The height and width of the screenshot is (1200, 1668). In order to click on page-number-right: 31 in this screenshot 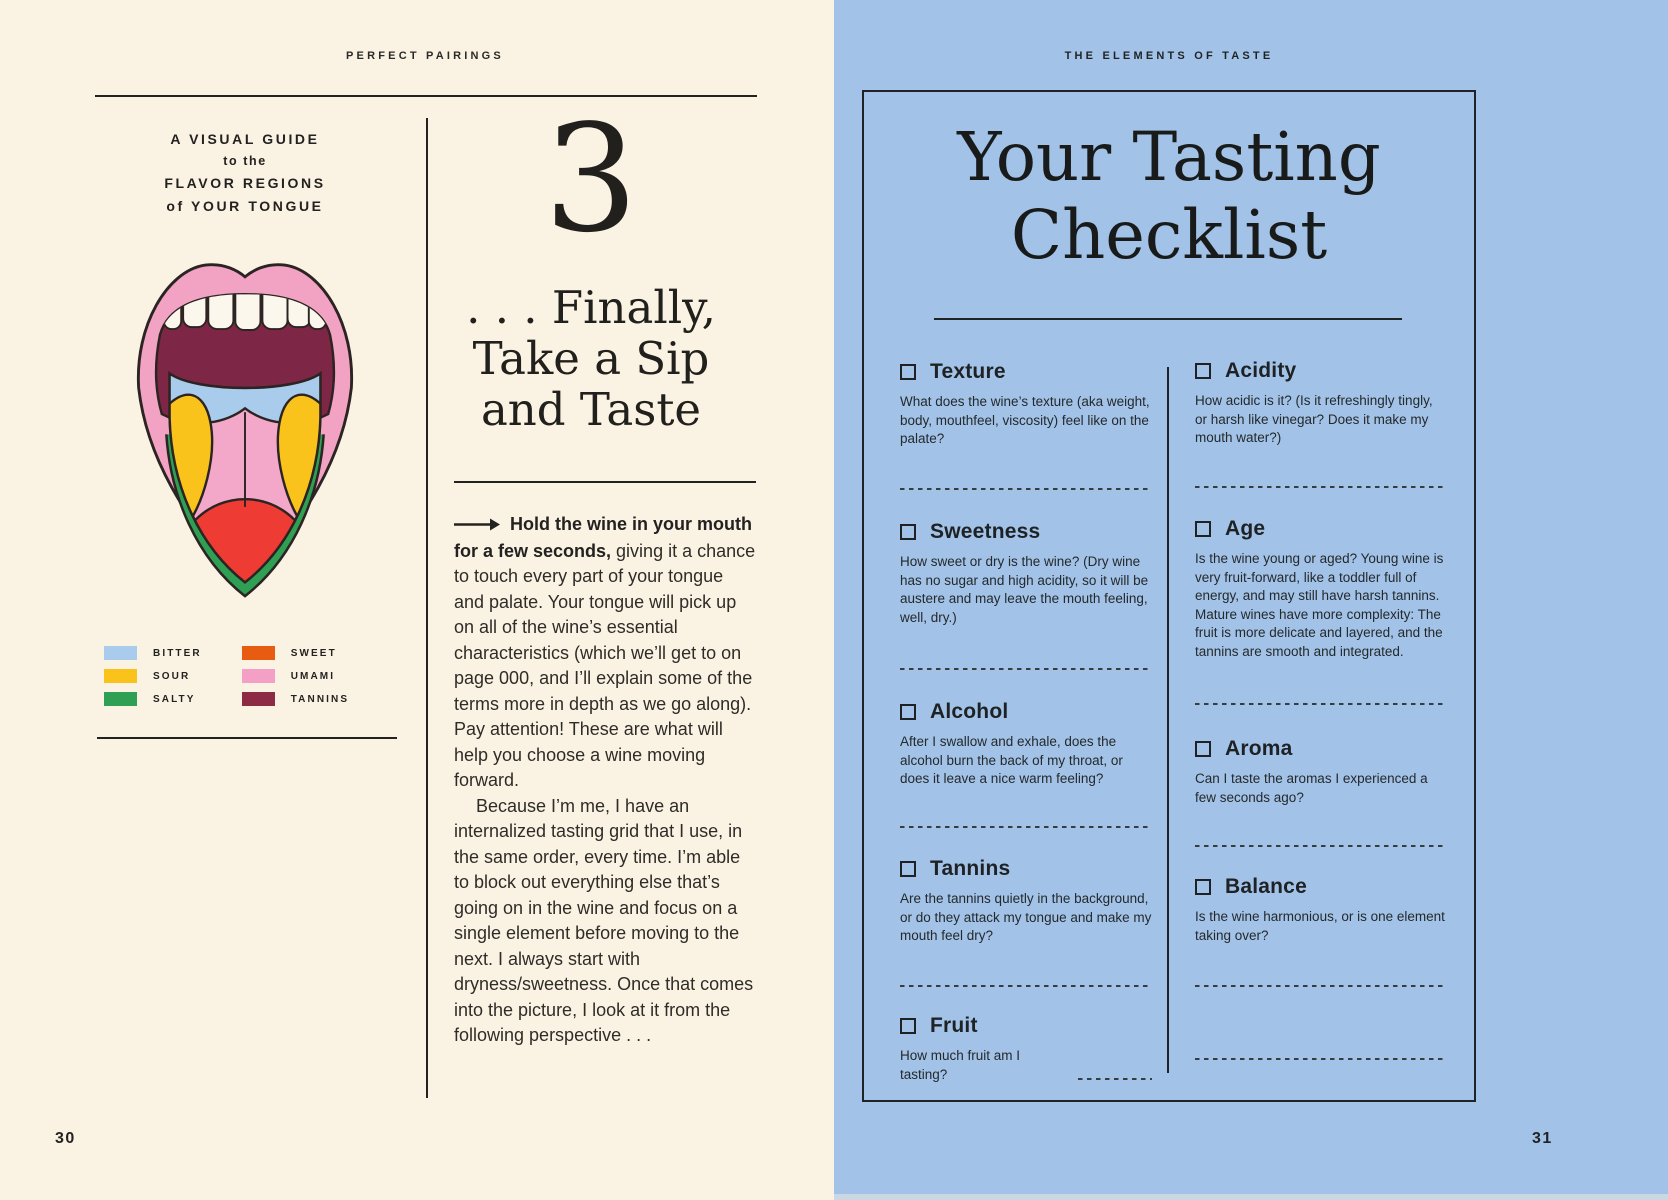, I will do `click(1542, 1138)`.